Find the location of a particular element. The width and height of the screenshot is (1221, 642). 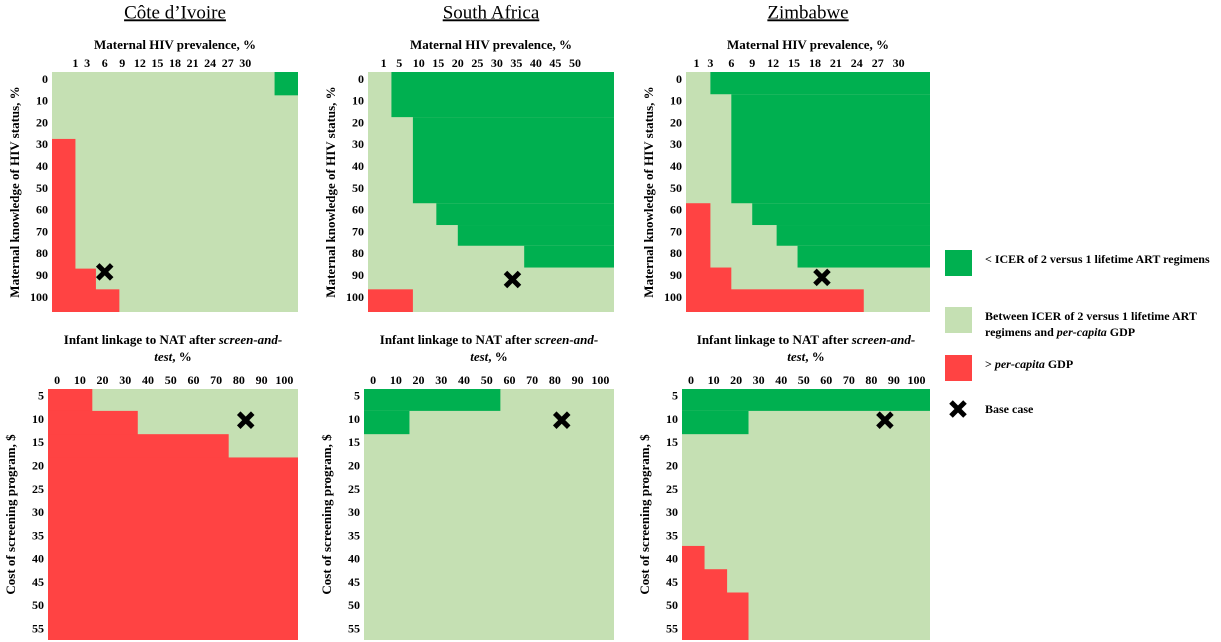

x-tick-label: 27 is located at coordinates (228, 63).